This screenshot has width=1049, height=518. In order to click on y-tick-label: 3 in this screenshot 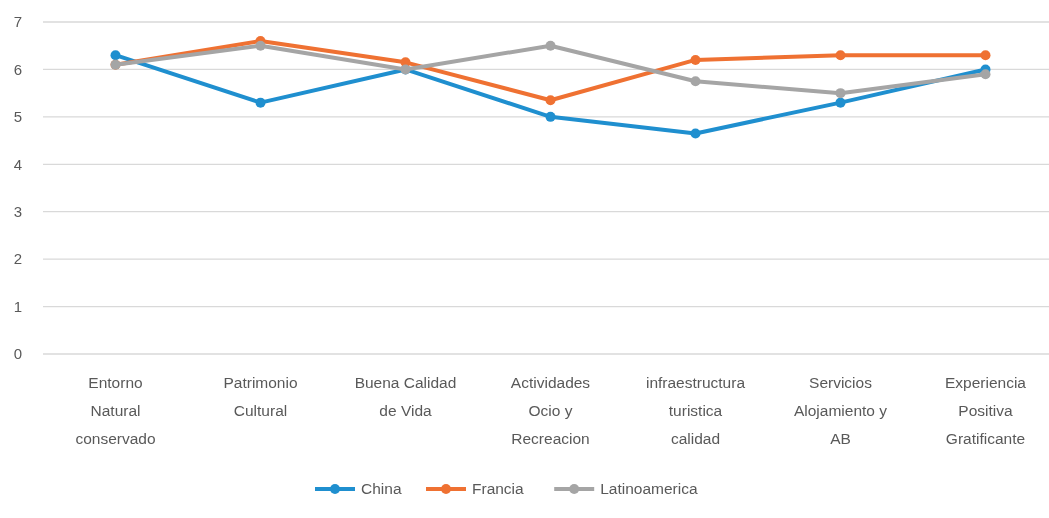, I will do `click(18, 211)`.